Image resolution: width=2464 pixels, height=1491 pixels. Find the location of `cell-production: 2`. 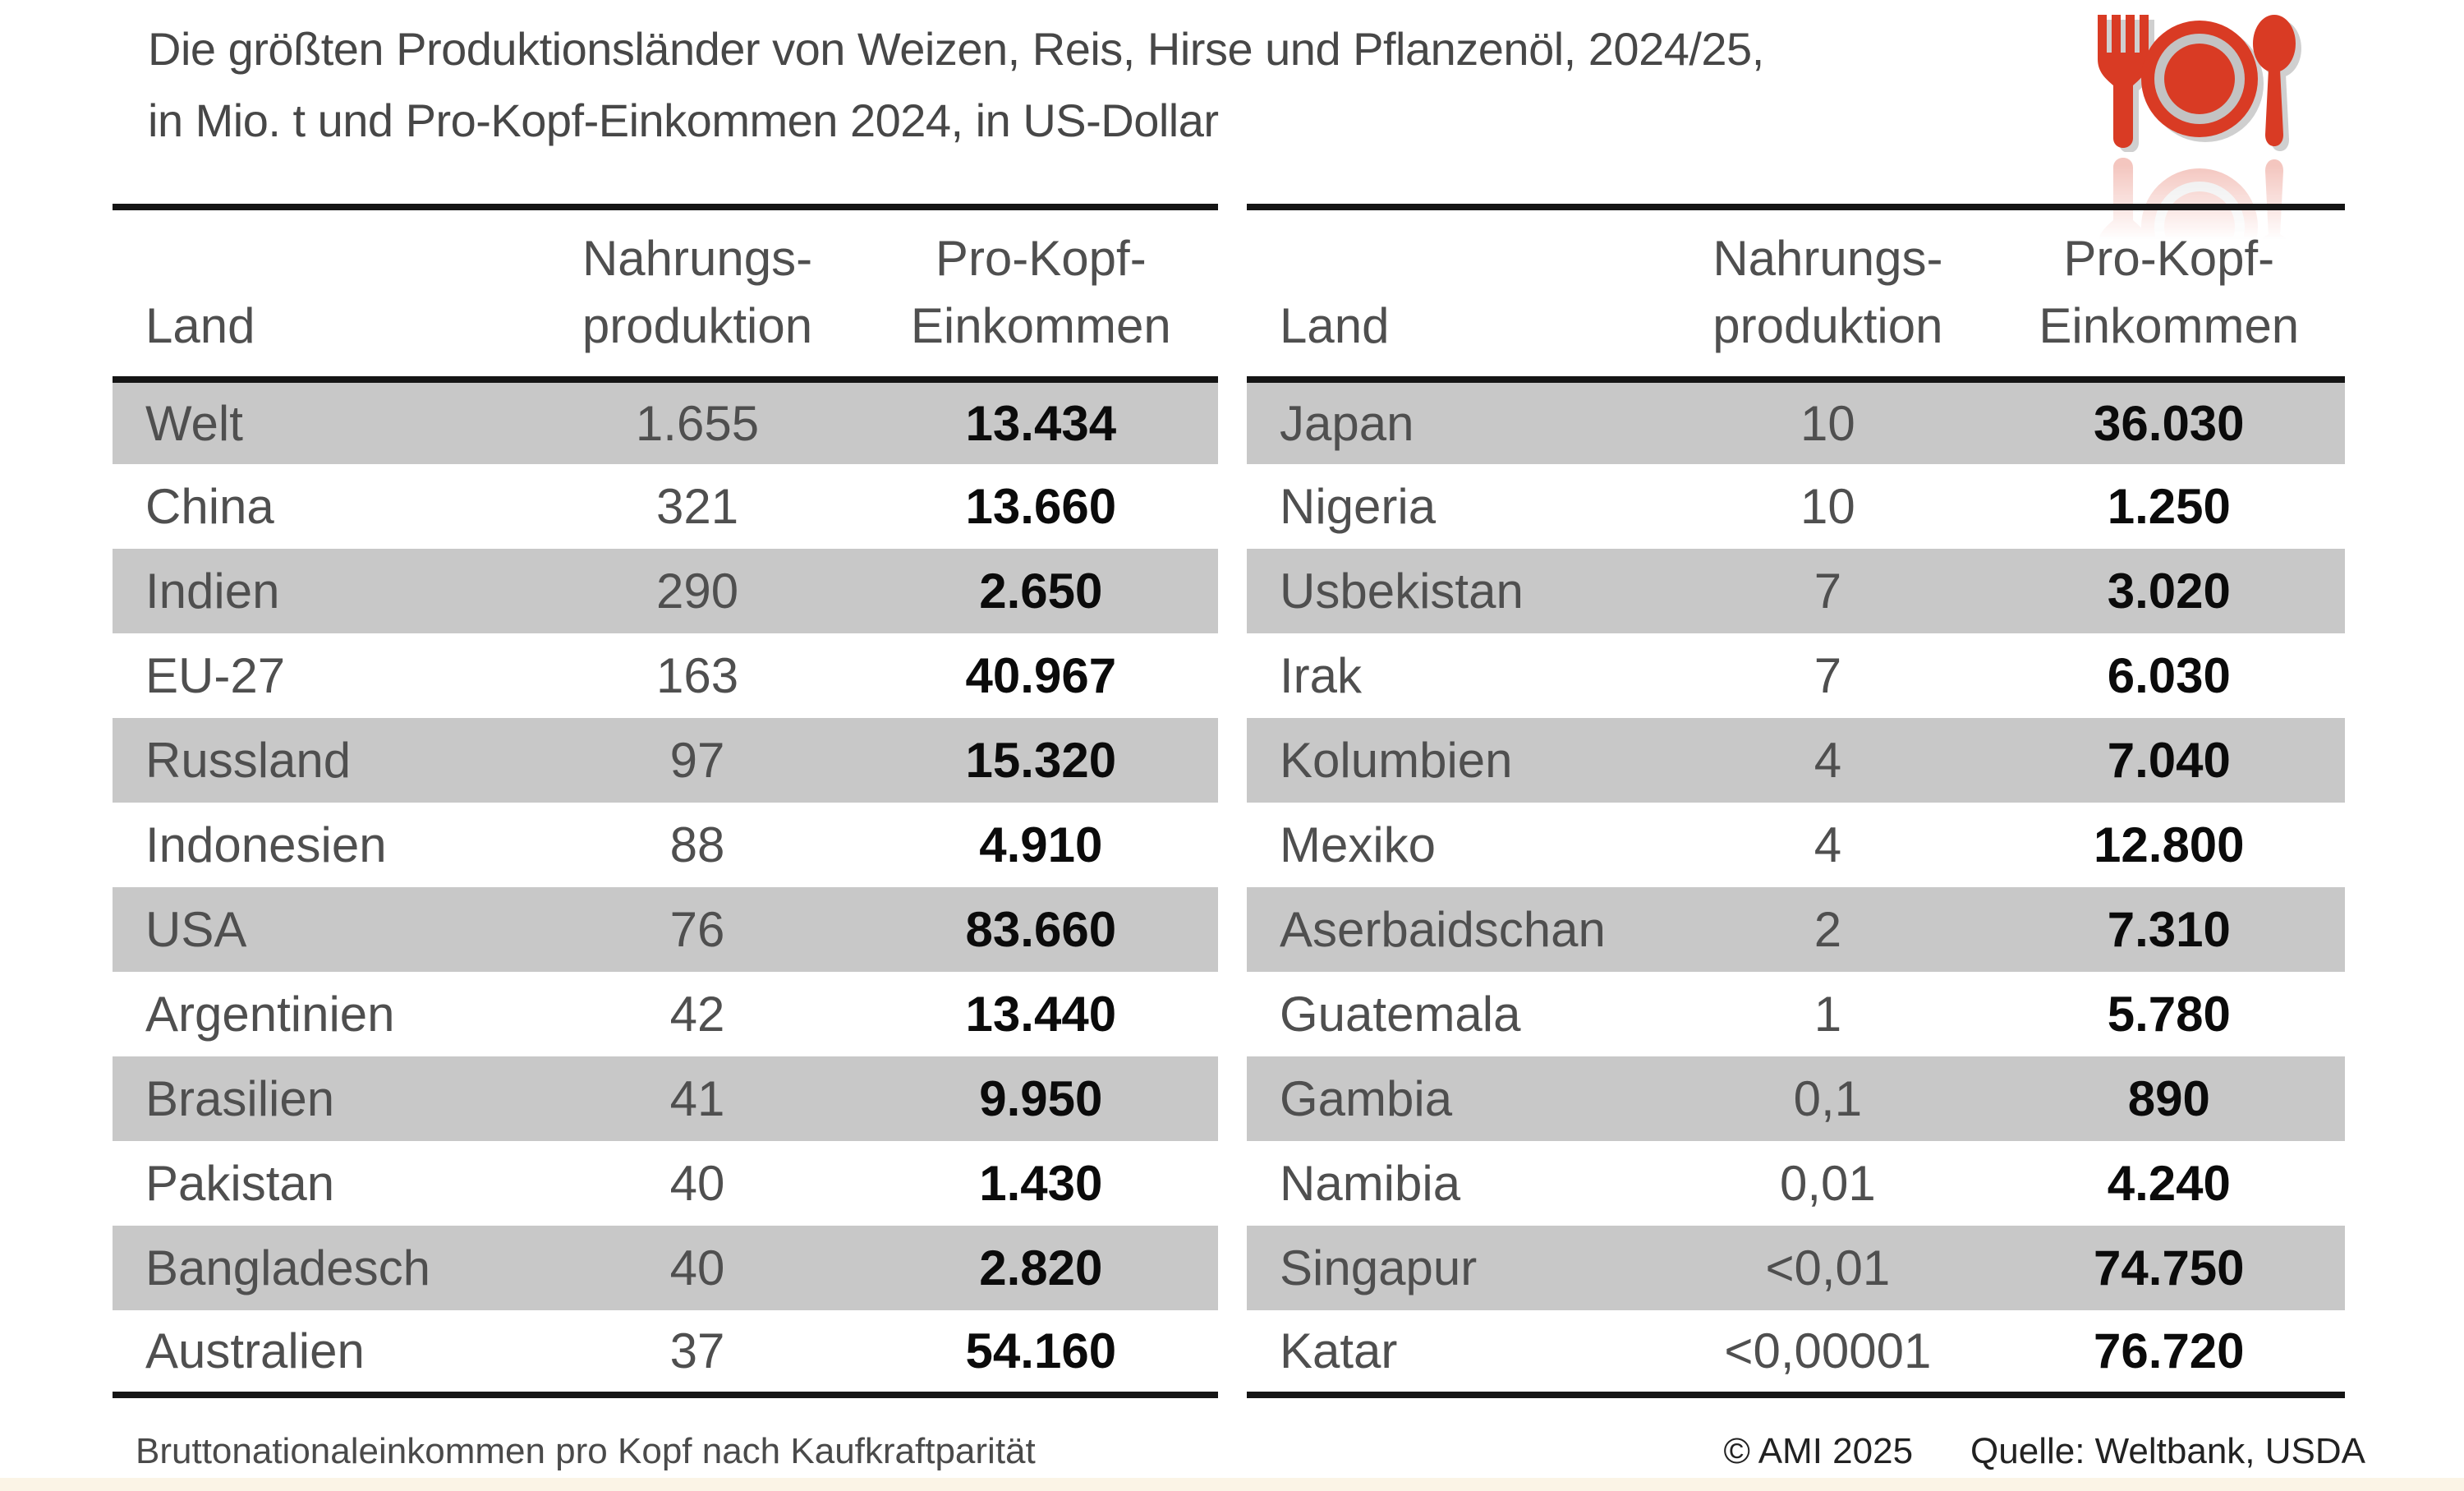

cell-production: 2 is located at coordinates (1828, 929).